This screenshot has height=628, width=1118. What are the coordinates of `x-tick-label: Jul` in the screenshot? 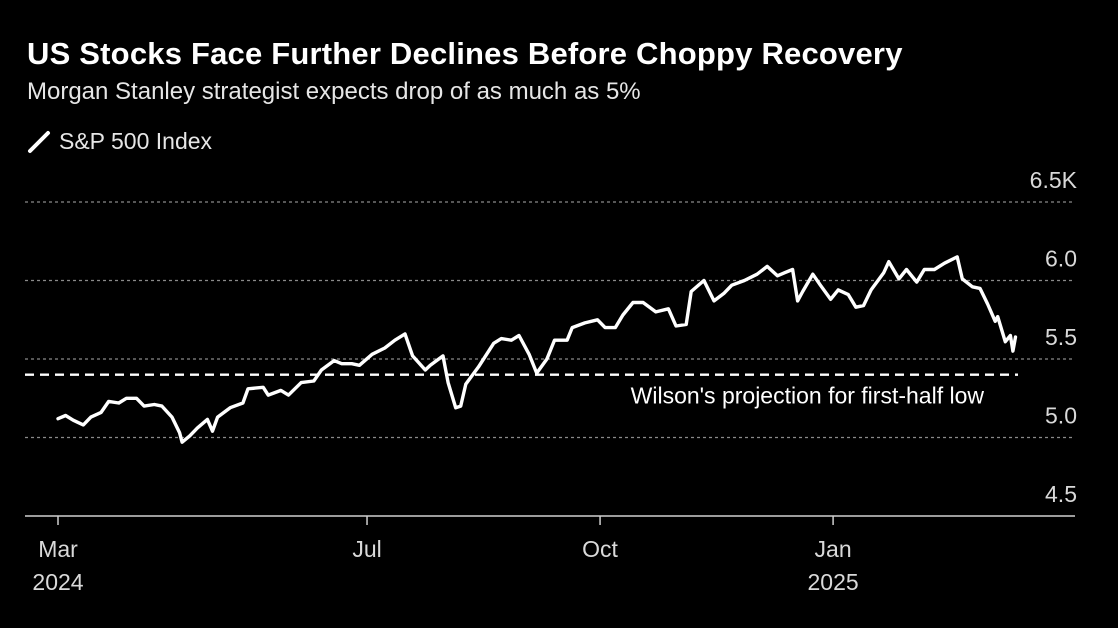 It's located at (366, 549).